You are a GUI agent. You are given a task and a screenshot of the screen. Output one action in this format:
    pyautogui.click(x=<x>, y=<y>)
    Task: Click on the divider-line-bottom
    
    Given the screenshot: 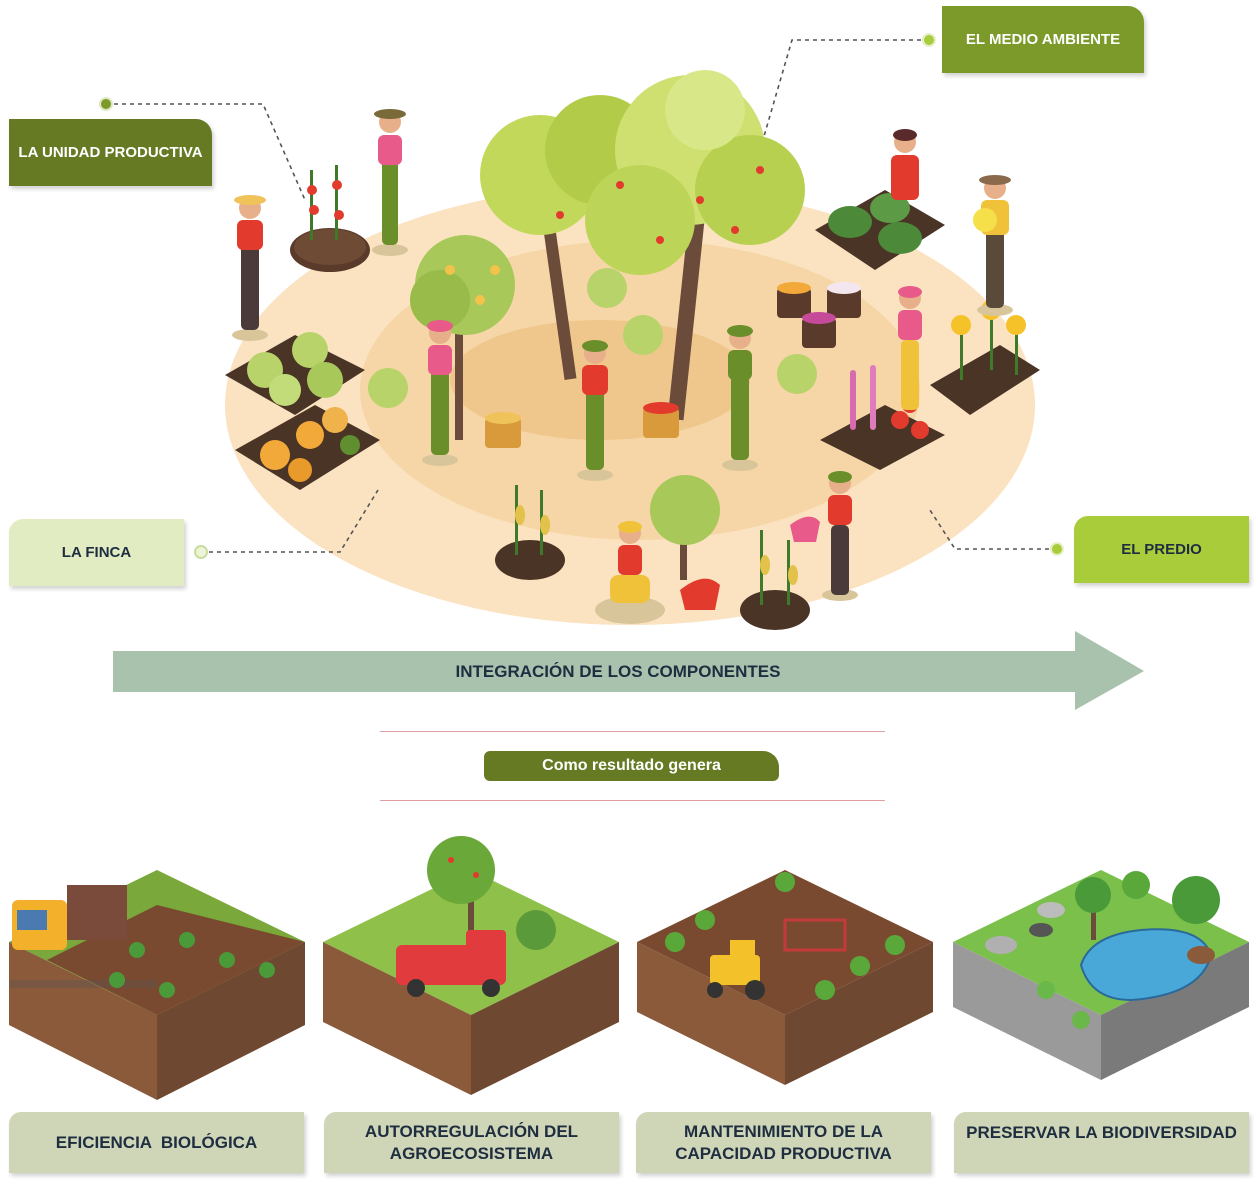 What is the action you would take?
    pyautogui.click(x=632, y=800)
    